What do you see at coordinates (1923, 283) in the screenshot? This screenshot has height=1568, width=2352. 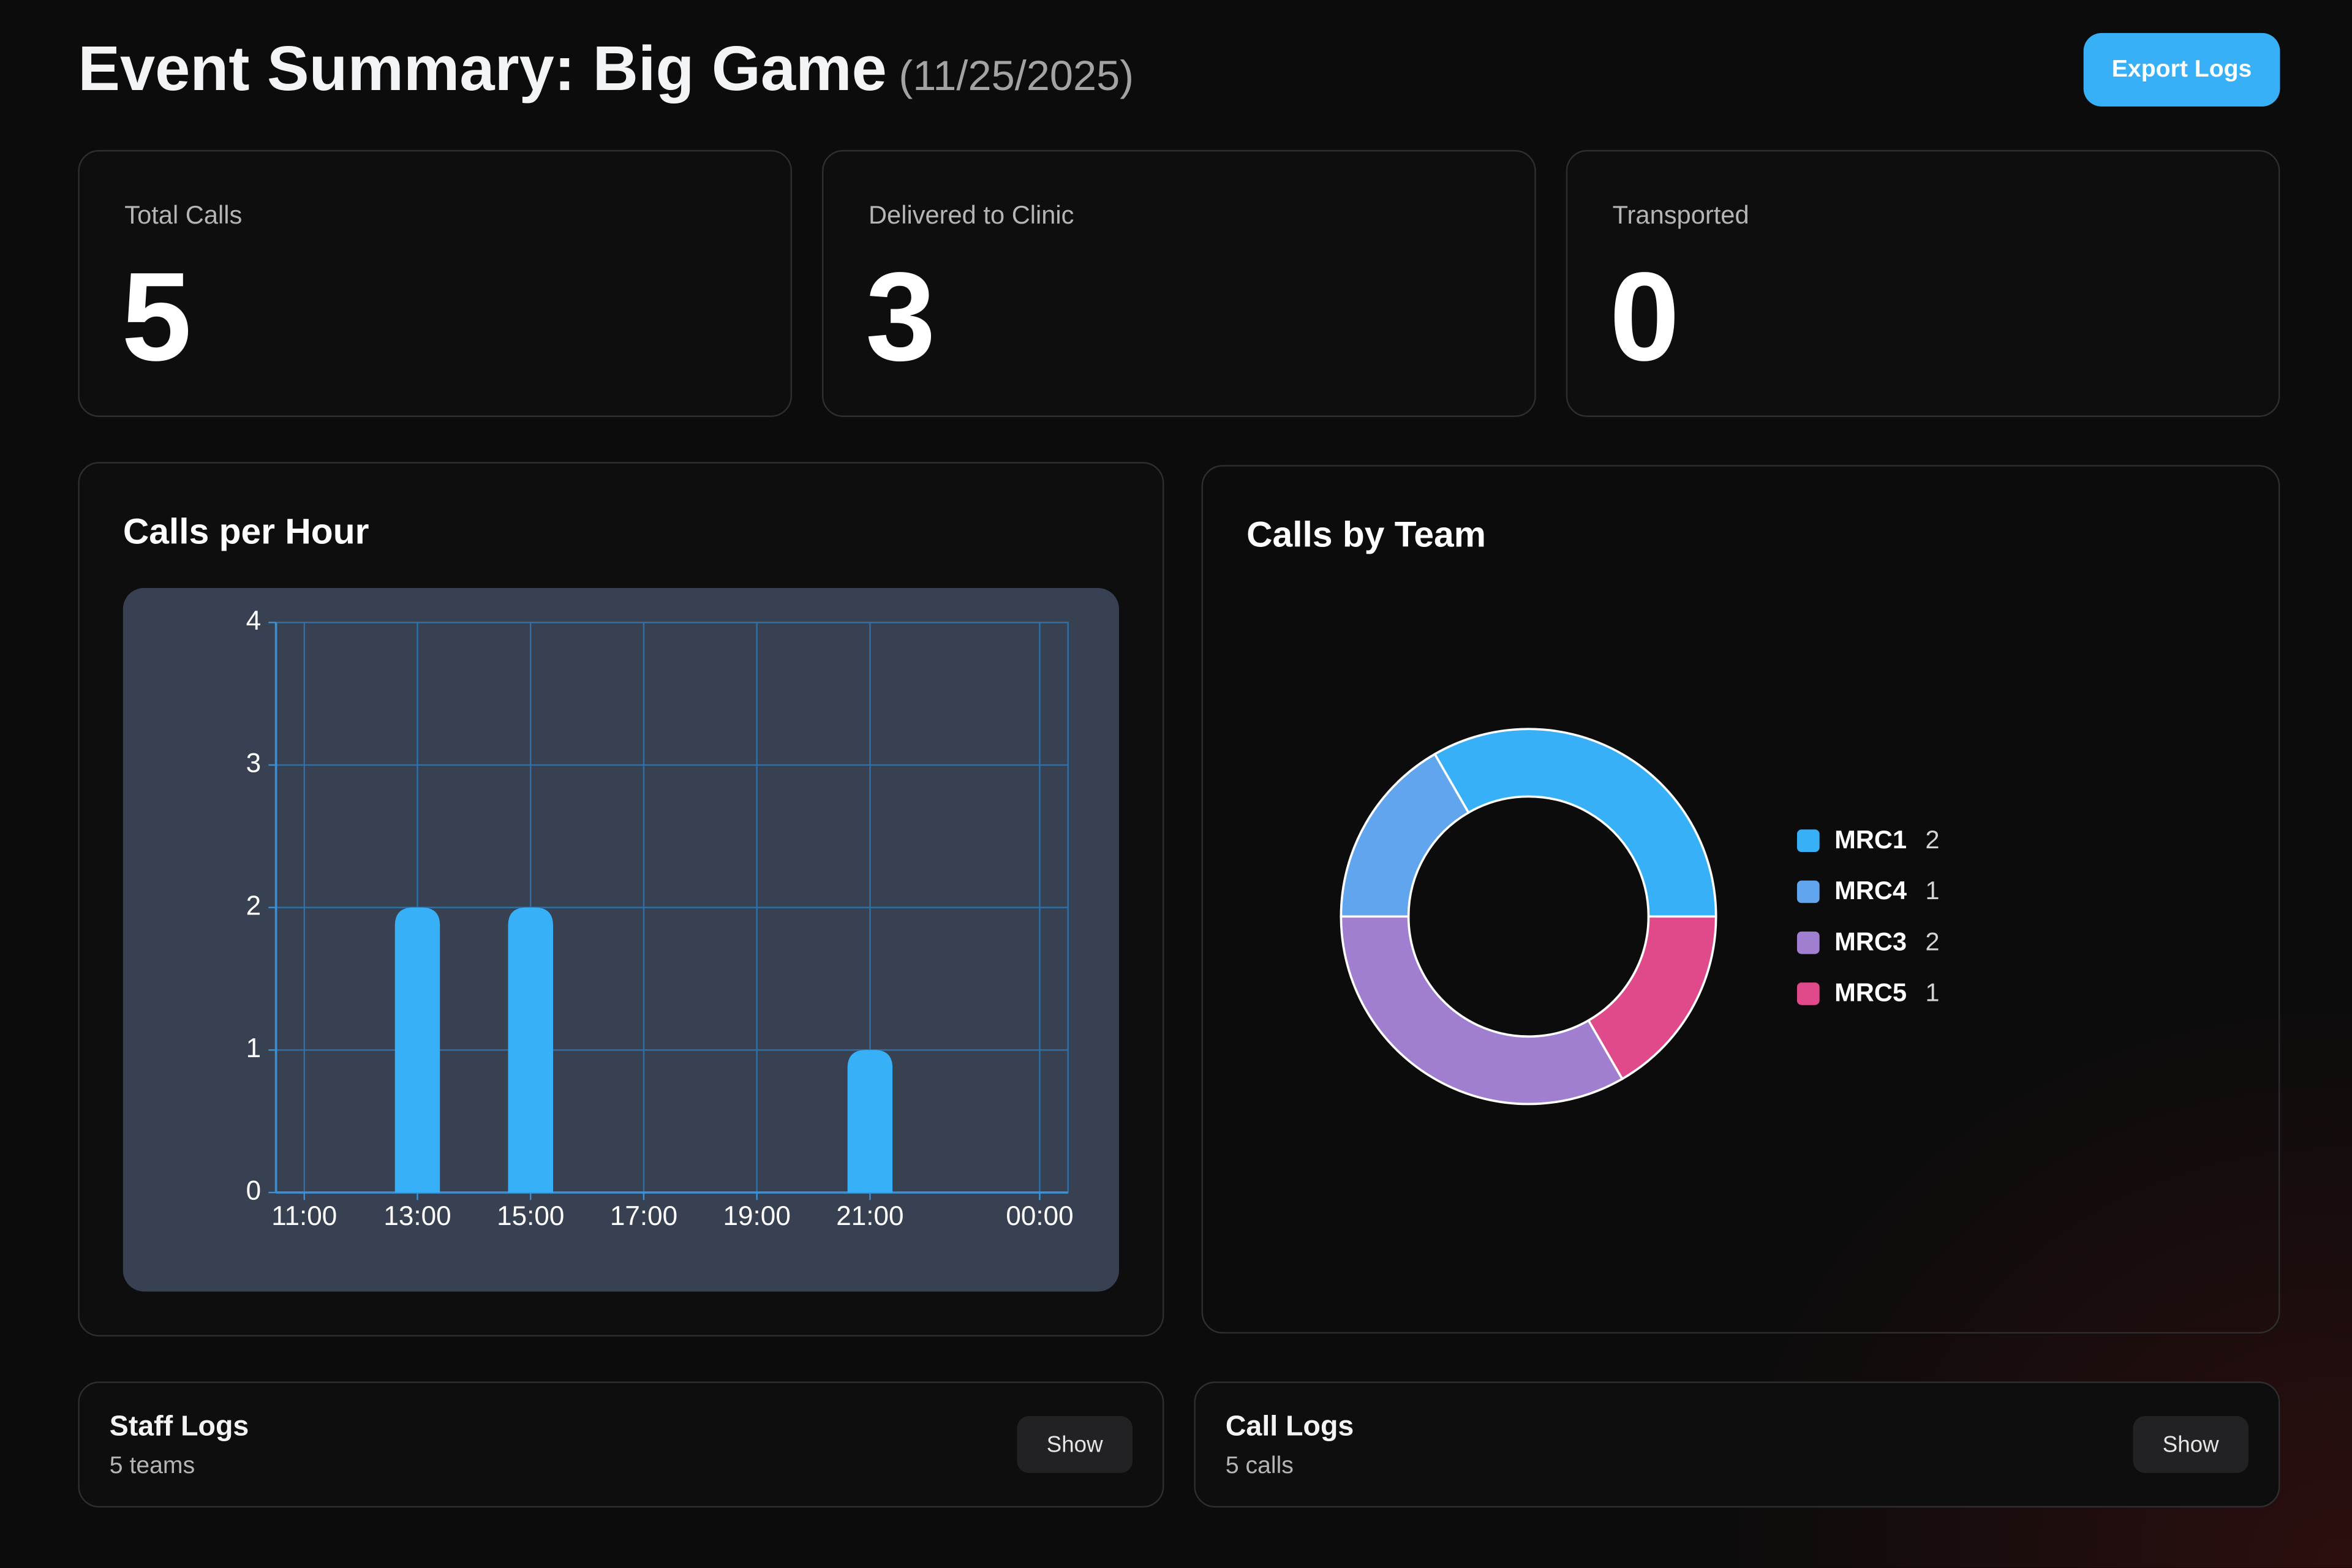 I see `stat-card: Transported 0` at bounding box center [1923, 283].